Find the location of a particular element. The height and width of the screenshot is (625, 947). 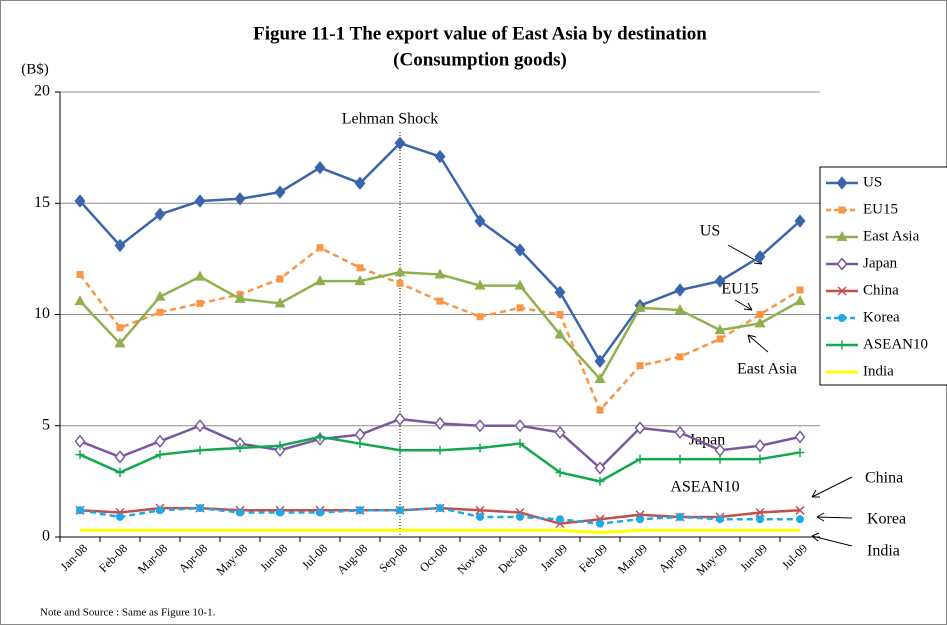

y-tick-label: 5 is located at coordinates (46, 424).